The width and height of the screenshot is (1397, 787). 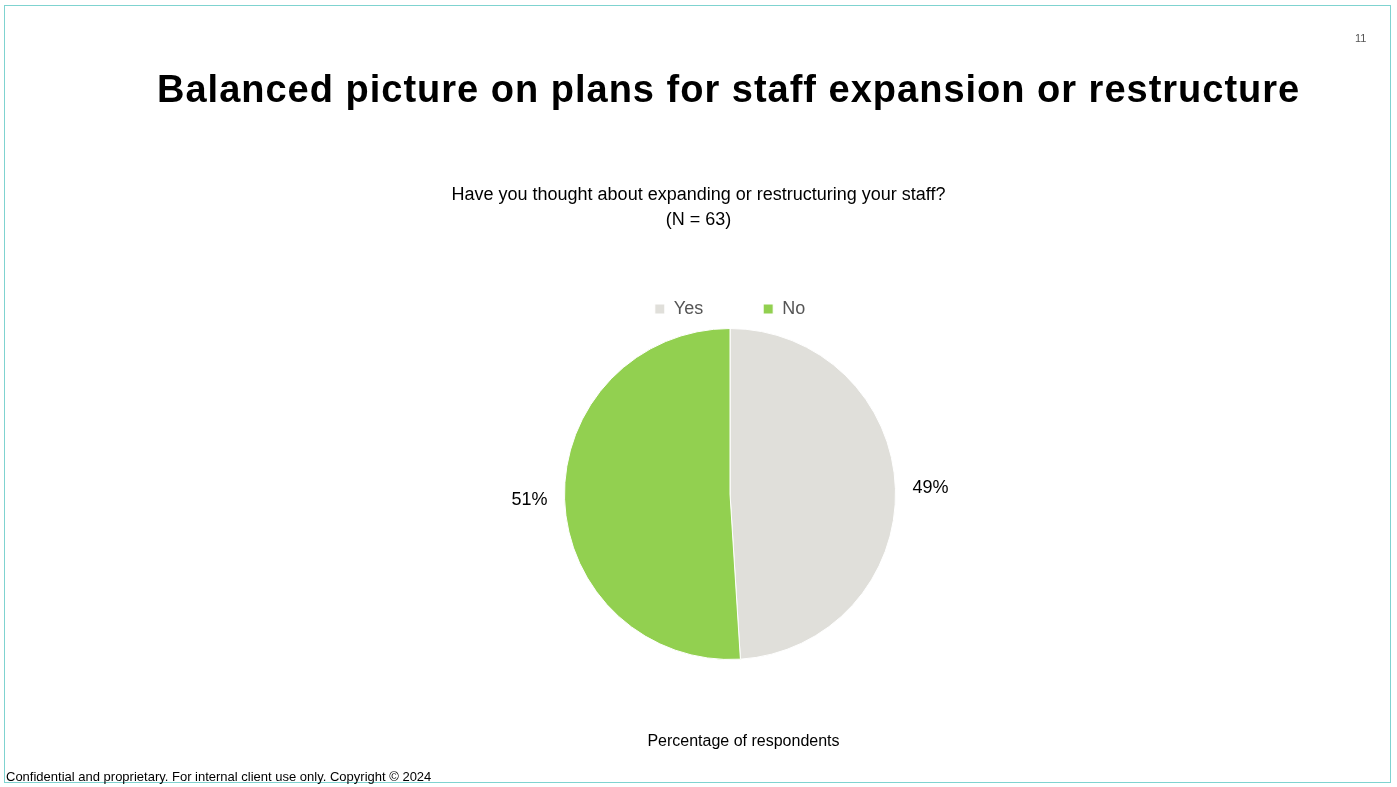 I want to click on legend-label: Yes, so click(x=688, y=307).